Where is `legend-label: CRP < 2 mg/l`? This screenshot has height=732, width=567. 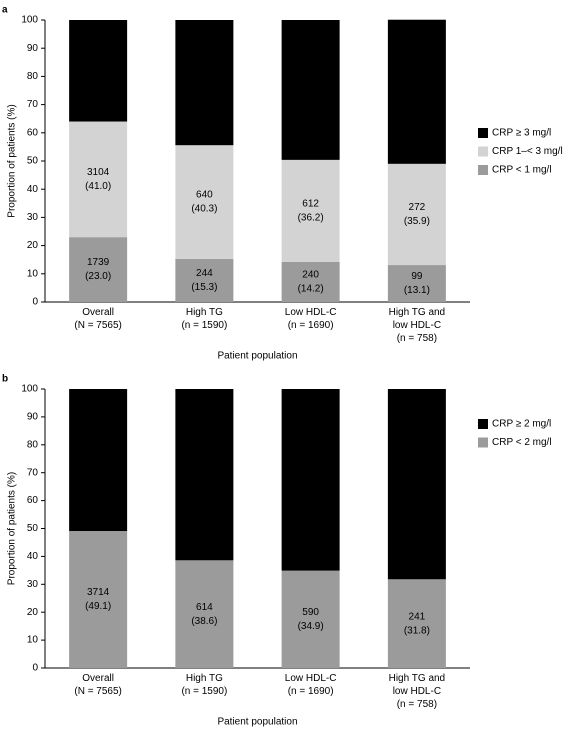
legend-label: CRP < 2 mg/l is located at coordinates (522, 442).